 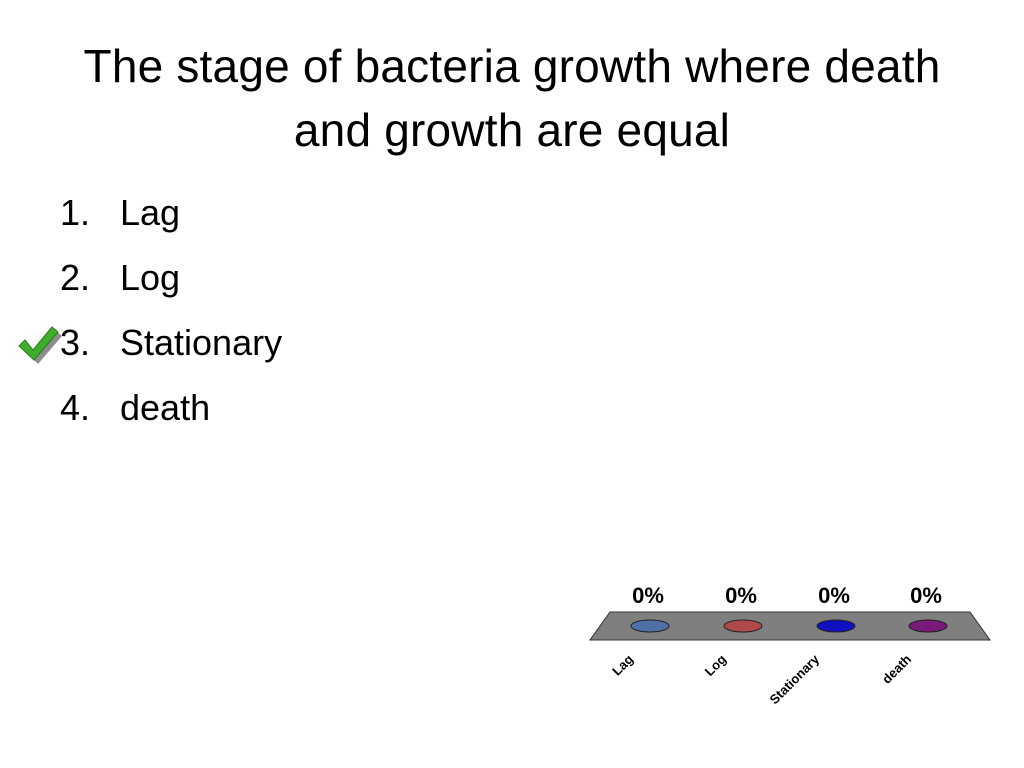 What do you see at coordinates (715, 664) in the screenshot?
I see `chart-category-label: Log` at bounding box center [715, 664].